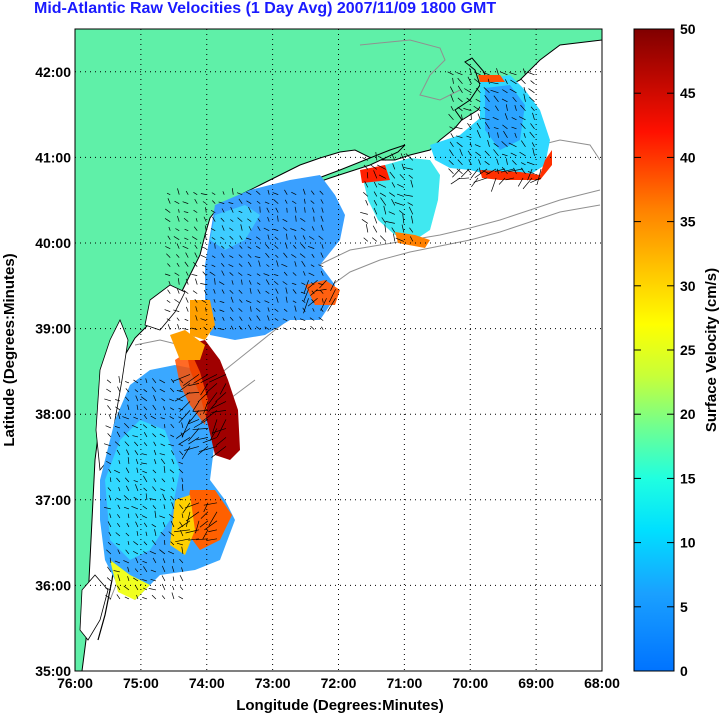  What do you see at coordinates (688, 478) in the screenshot?
I see `colorbar-tick-label: 15` at bounding box center [688, 478].